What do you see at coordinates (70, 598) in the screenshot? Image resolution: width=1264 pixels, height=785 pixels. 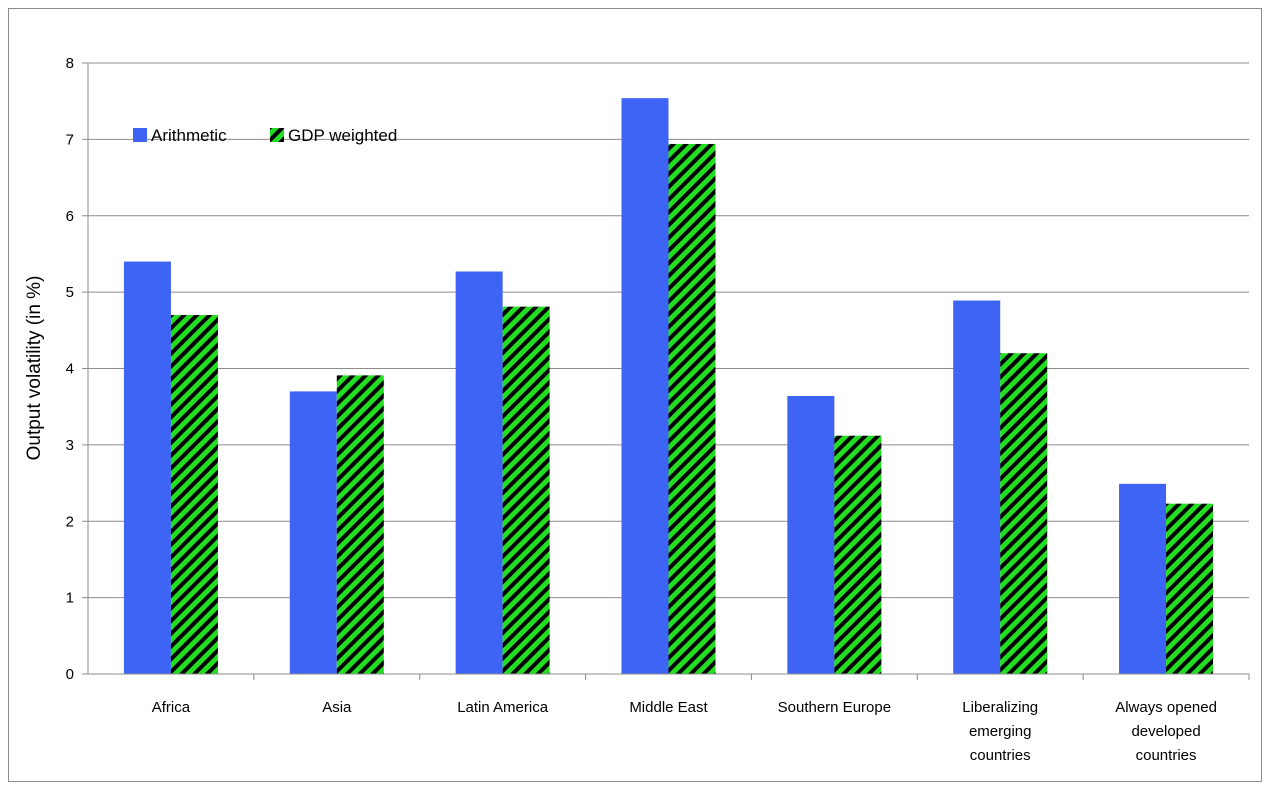 I see `y-tick-label: 1` at bounding box center [70, 598].